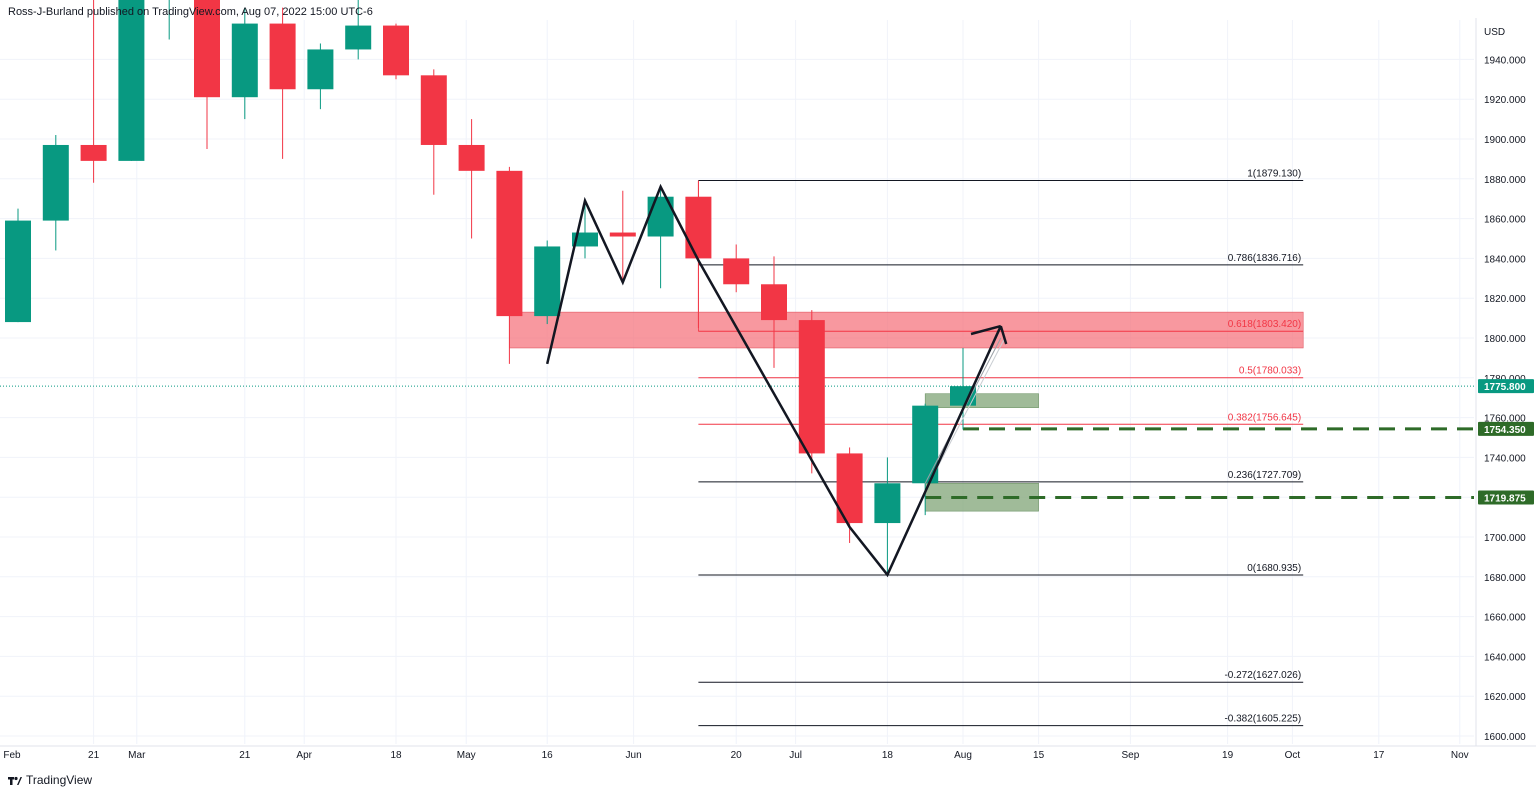 The width and height of the screenshot is (1536, 798). I want to click on fib-level-label: 1(1879.130), so click(1274, 174).